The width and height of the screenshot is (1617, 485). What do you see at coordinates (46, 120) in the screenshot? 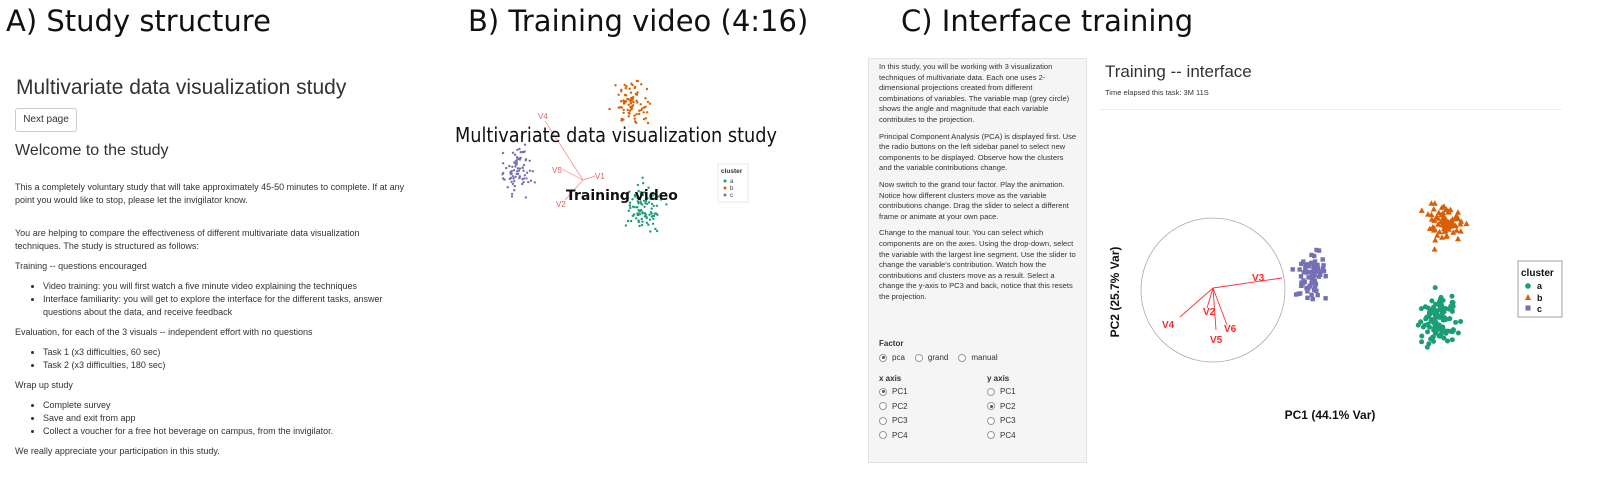
I see `next-page-button: Next page` at bounding box center [46, 120].